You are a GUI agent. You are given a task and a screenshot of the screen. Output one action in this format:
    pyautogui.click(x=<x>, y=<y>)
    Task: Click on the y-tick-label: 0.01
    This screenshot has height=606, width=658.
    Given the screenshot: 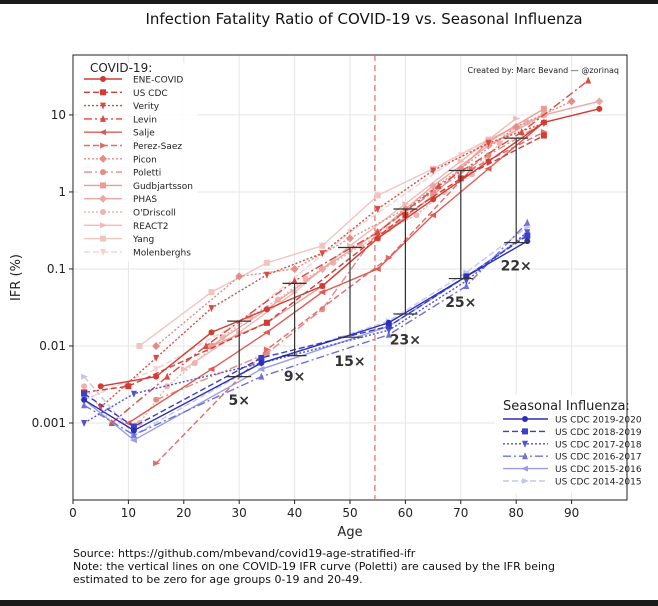 What is the action you would take?
    pyautogui.click(x=52, y=346)
    